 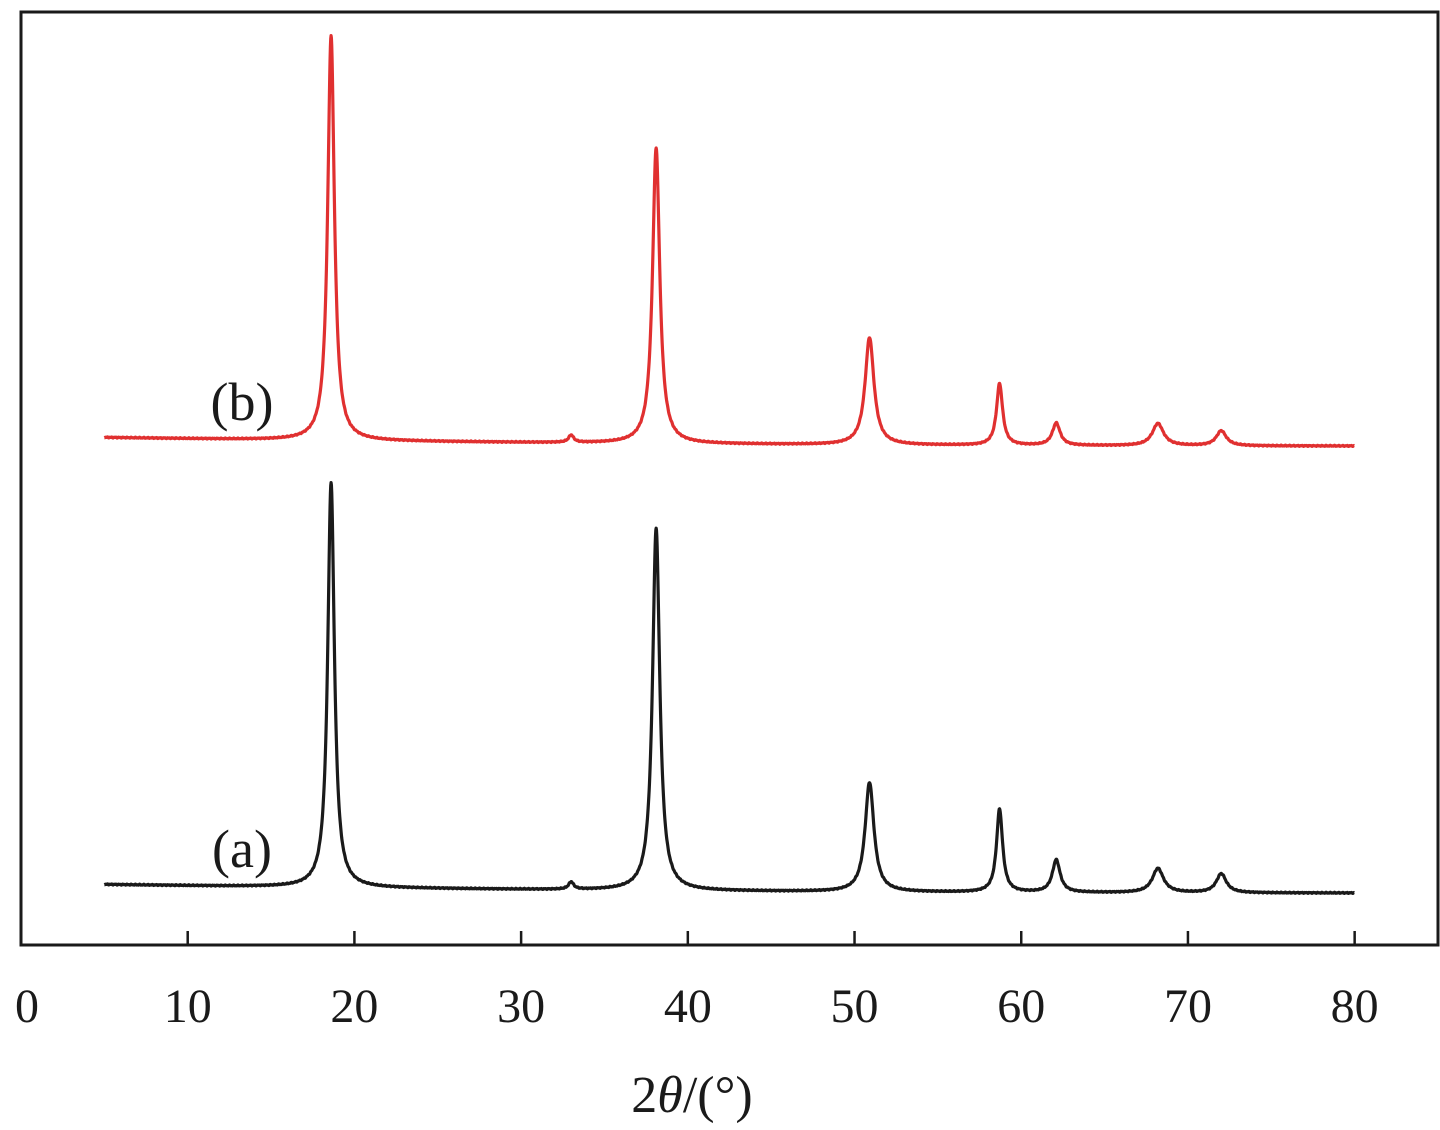 What do you see at coordinates (521, 1006) in the screenshot?
I see `x-tick-label: 30` at bounding box center [521, 1006].